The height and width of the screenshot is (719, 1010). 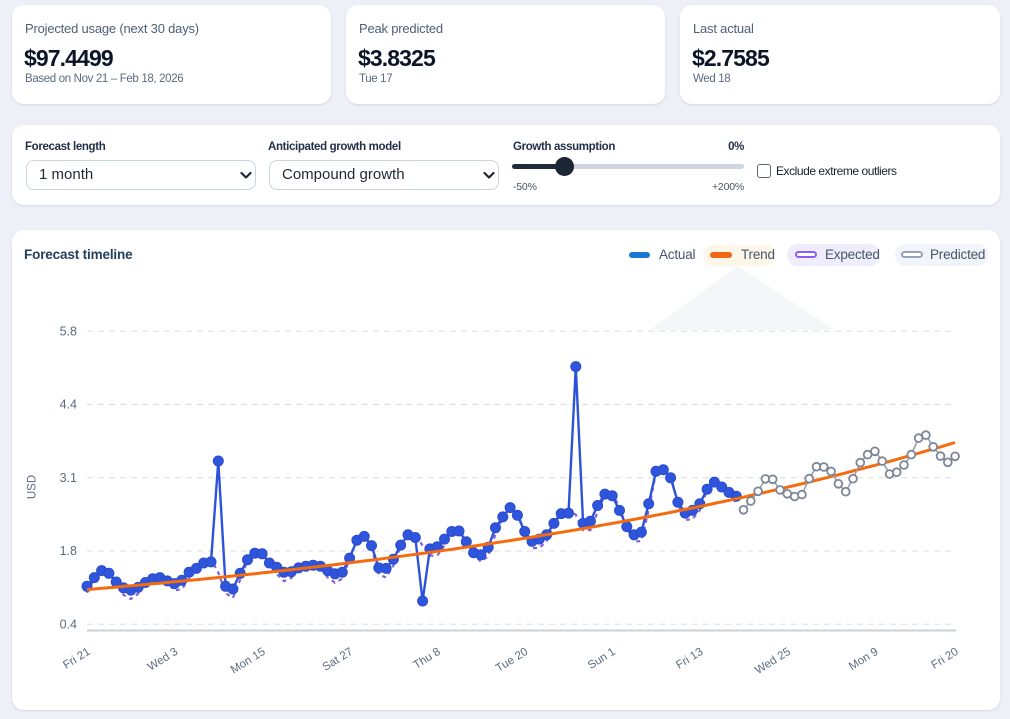 What do you see at coordinates (426, 659) in the screenshot?
I see `svg-text: Thu 8` at bounding box center [426, 659].